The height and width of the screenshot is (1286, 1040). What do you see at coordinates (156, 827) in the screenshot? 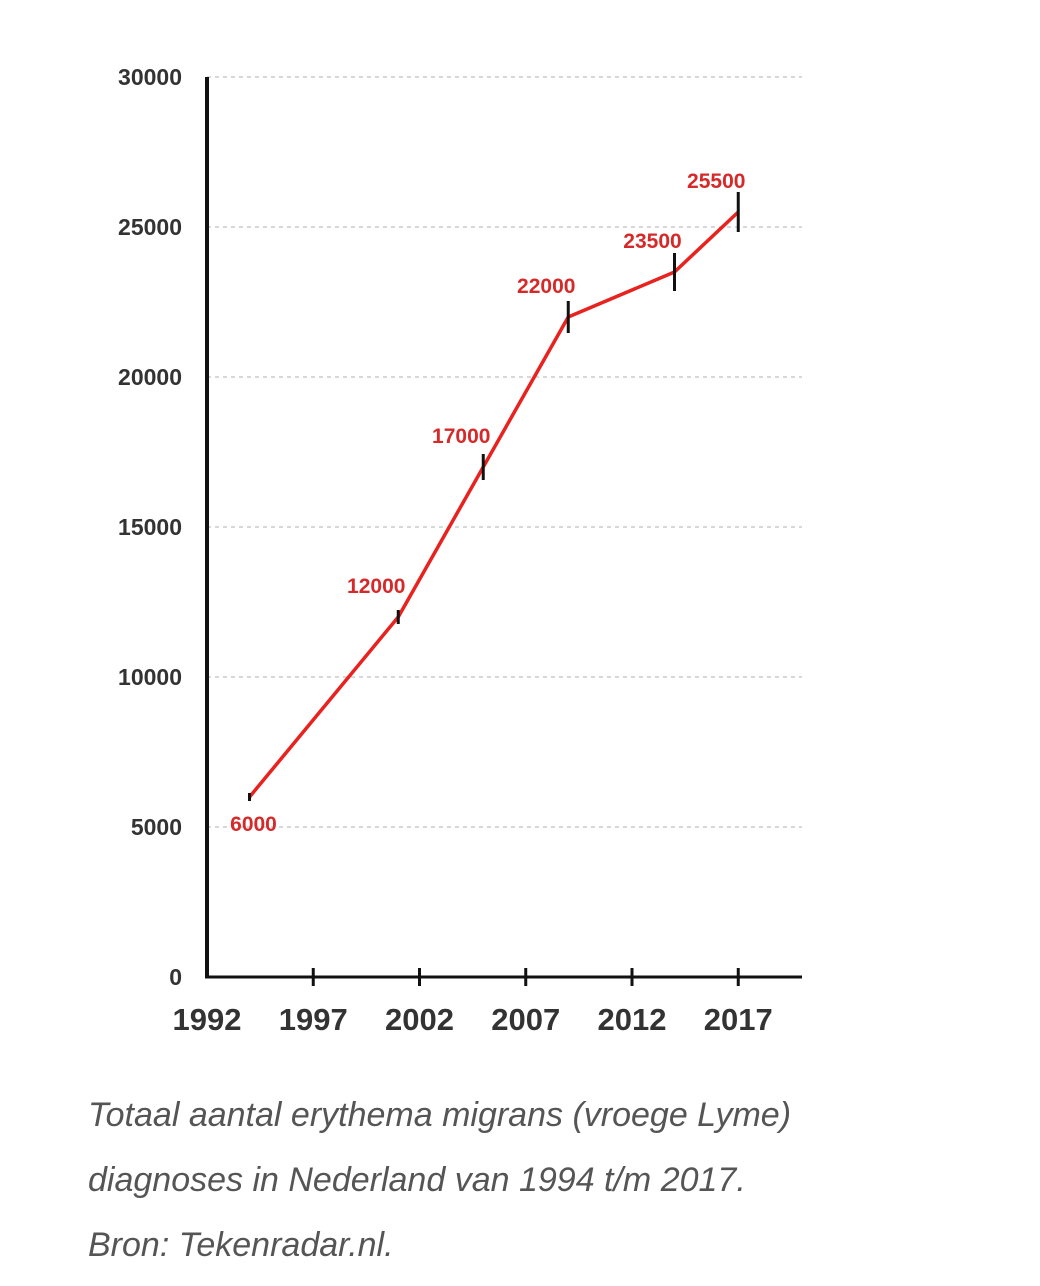
I see `y-tick-label: 5000` at bounding box center [156, 827].